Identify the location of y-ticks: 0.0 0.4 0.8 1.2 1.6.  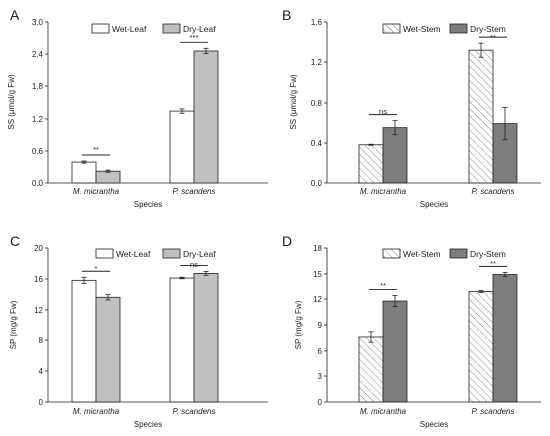
(319, 103).